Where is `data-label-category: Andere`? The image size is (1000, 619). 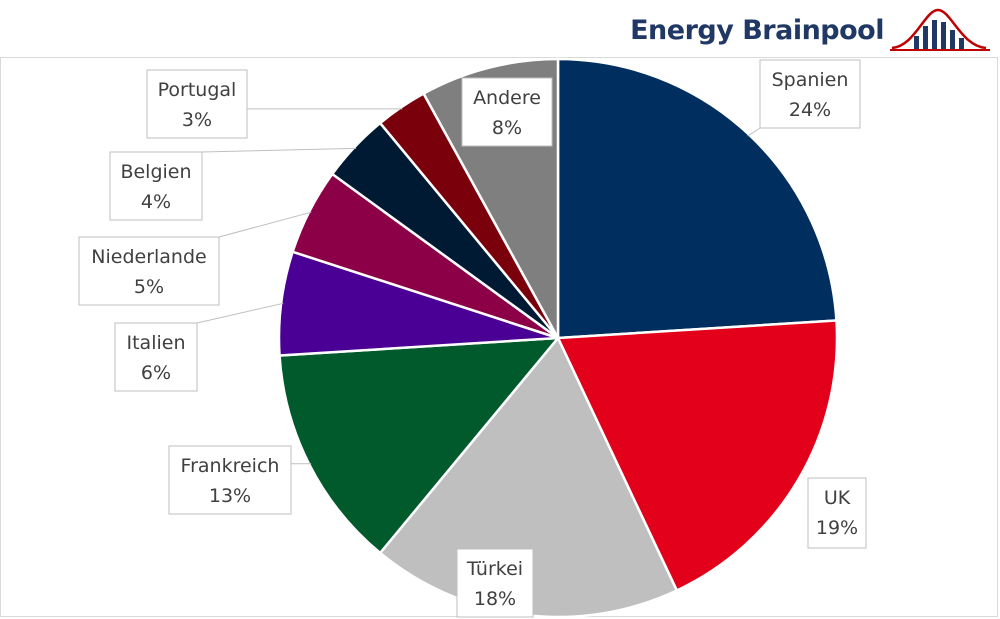
data-label-category: Andere is located at coordinates (507, 98).